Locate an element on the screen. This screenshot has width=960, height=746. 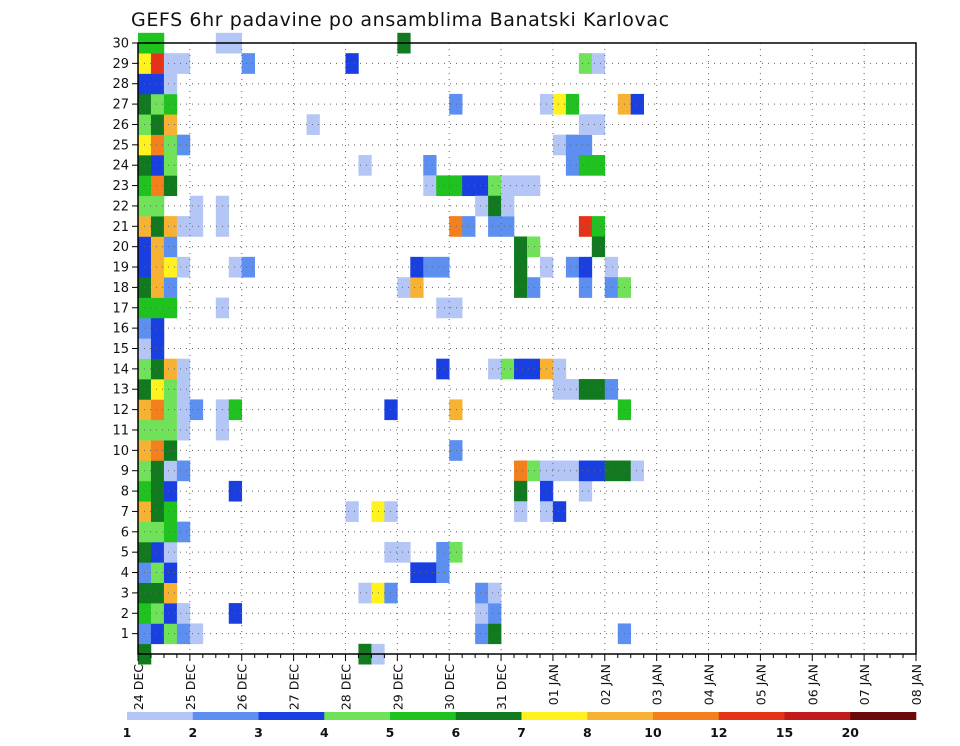
y-tick-label: 19 is located at coordinates (120, 268).